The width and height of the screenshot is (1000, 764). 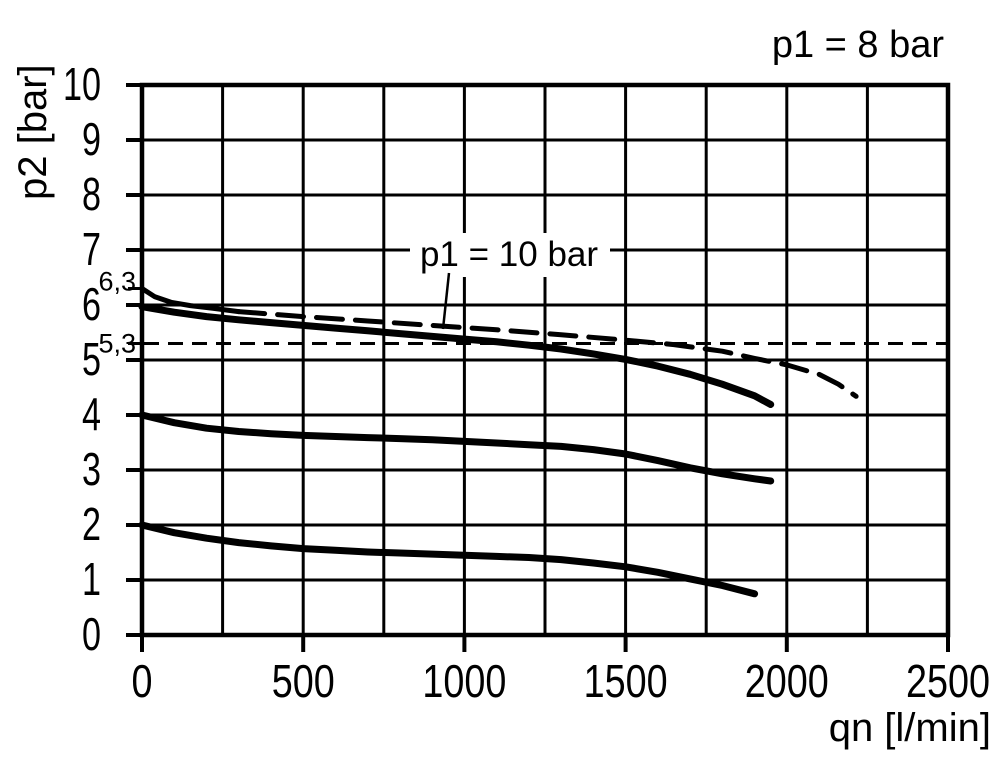 I want to click on curve-p1-10-bar, so click(x=547, y=354).